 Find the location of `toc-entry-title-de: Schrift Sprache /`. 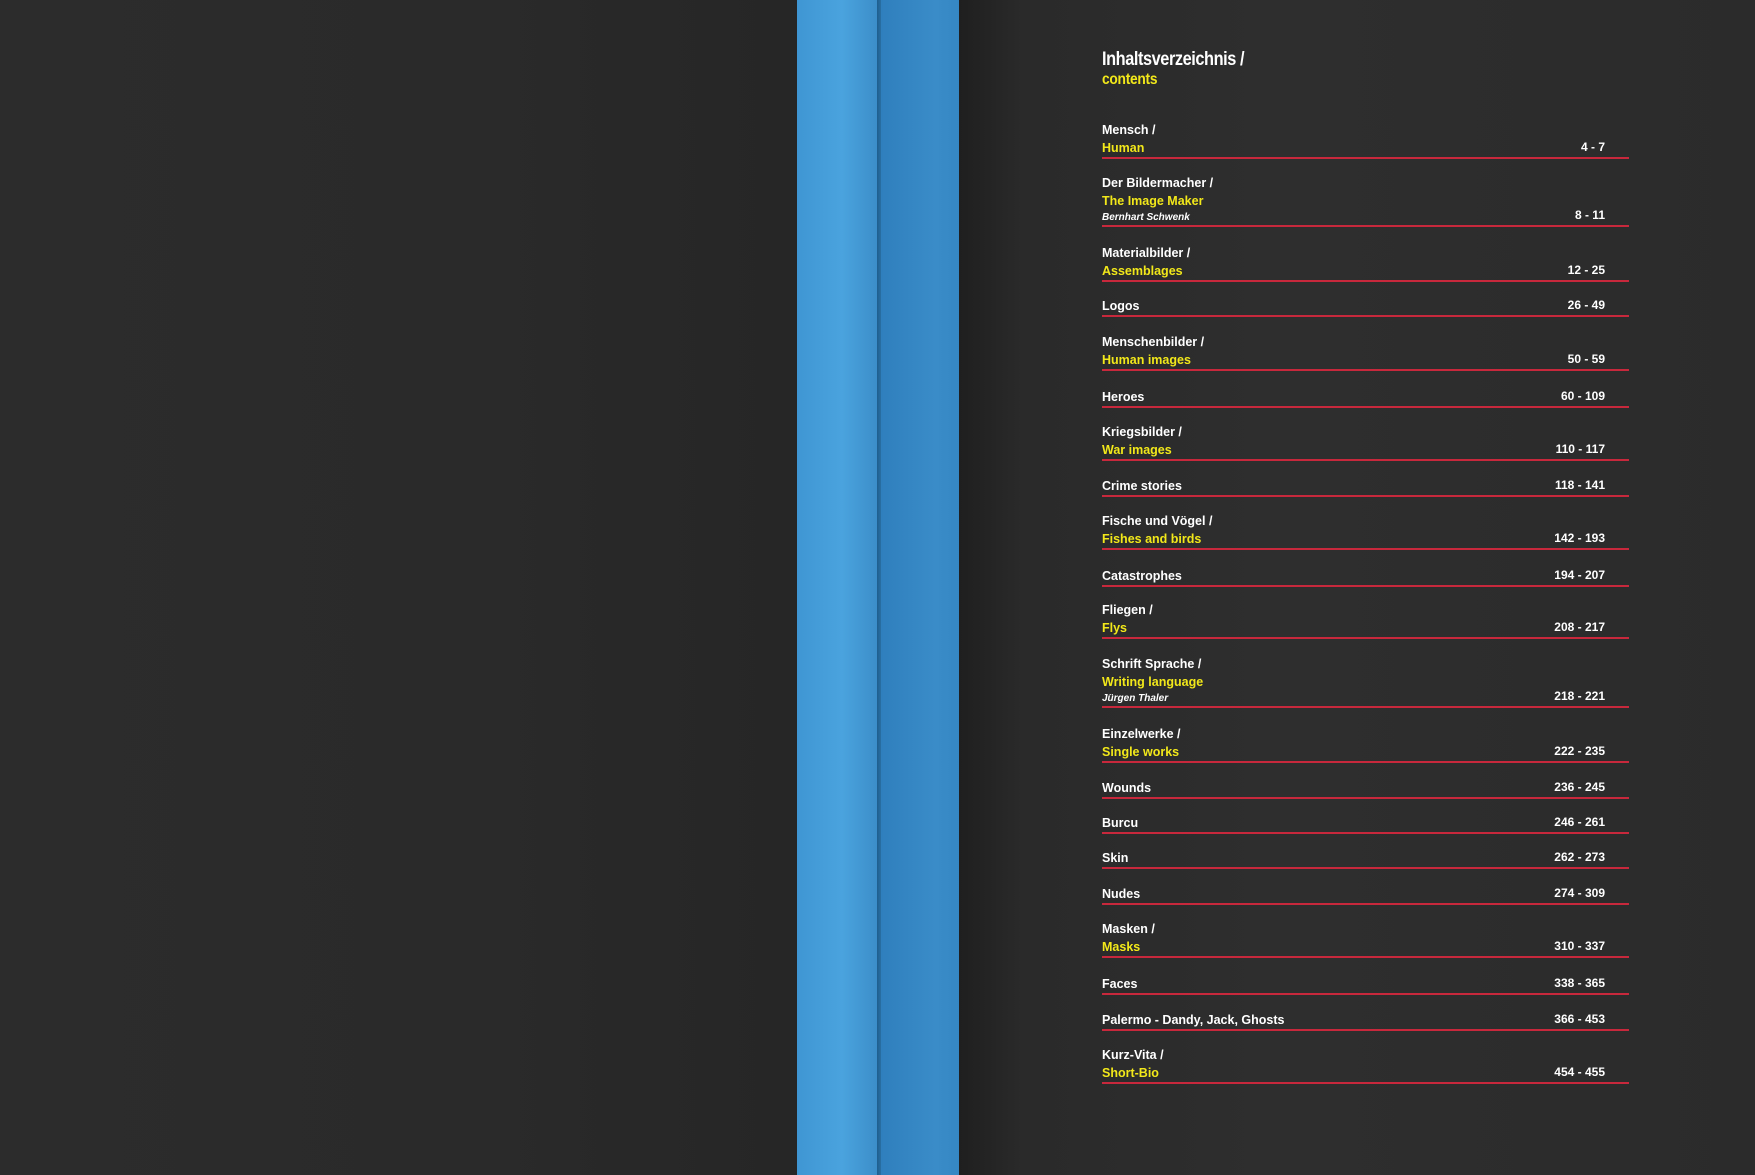

toc-entry-title-de: Schrift Sprache / is located at coordinates (1152, 664).